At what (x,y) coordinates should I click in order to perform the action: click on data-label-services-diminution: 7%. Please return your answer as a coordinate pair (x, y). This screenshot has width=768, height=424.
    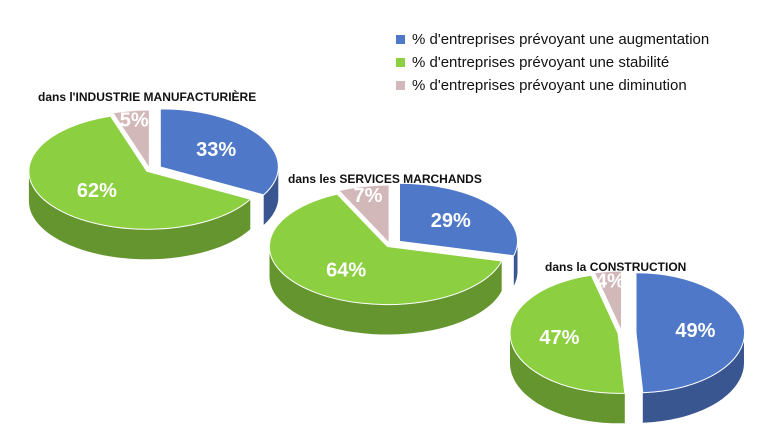
    Looking at the image, I should click on (368, 196).